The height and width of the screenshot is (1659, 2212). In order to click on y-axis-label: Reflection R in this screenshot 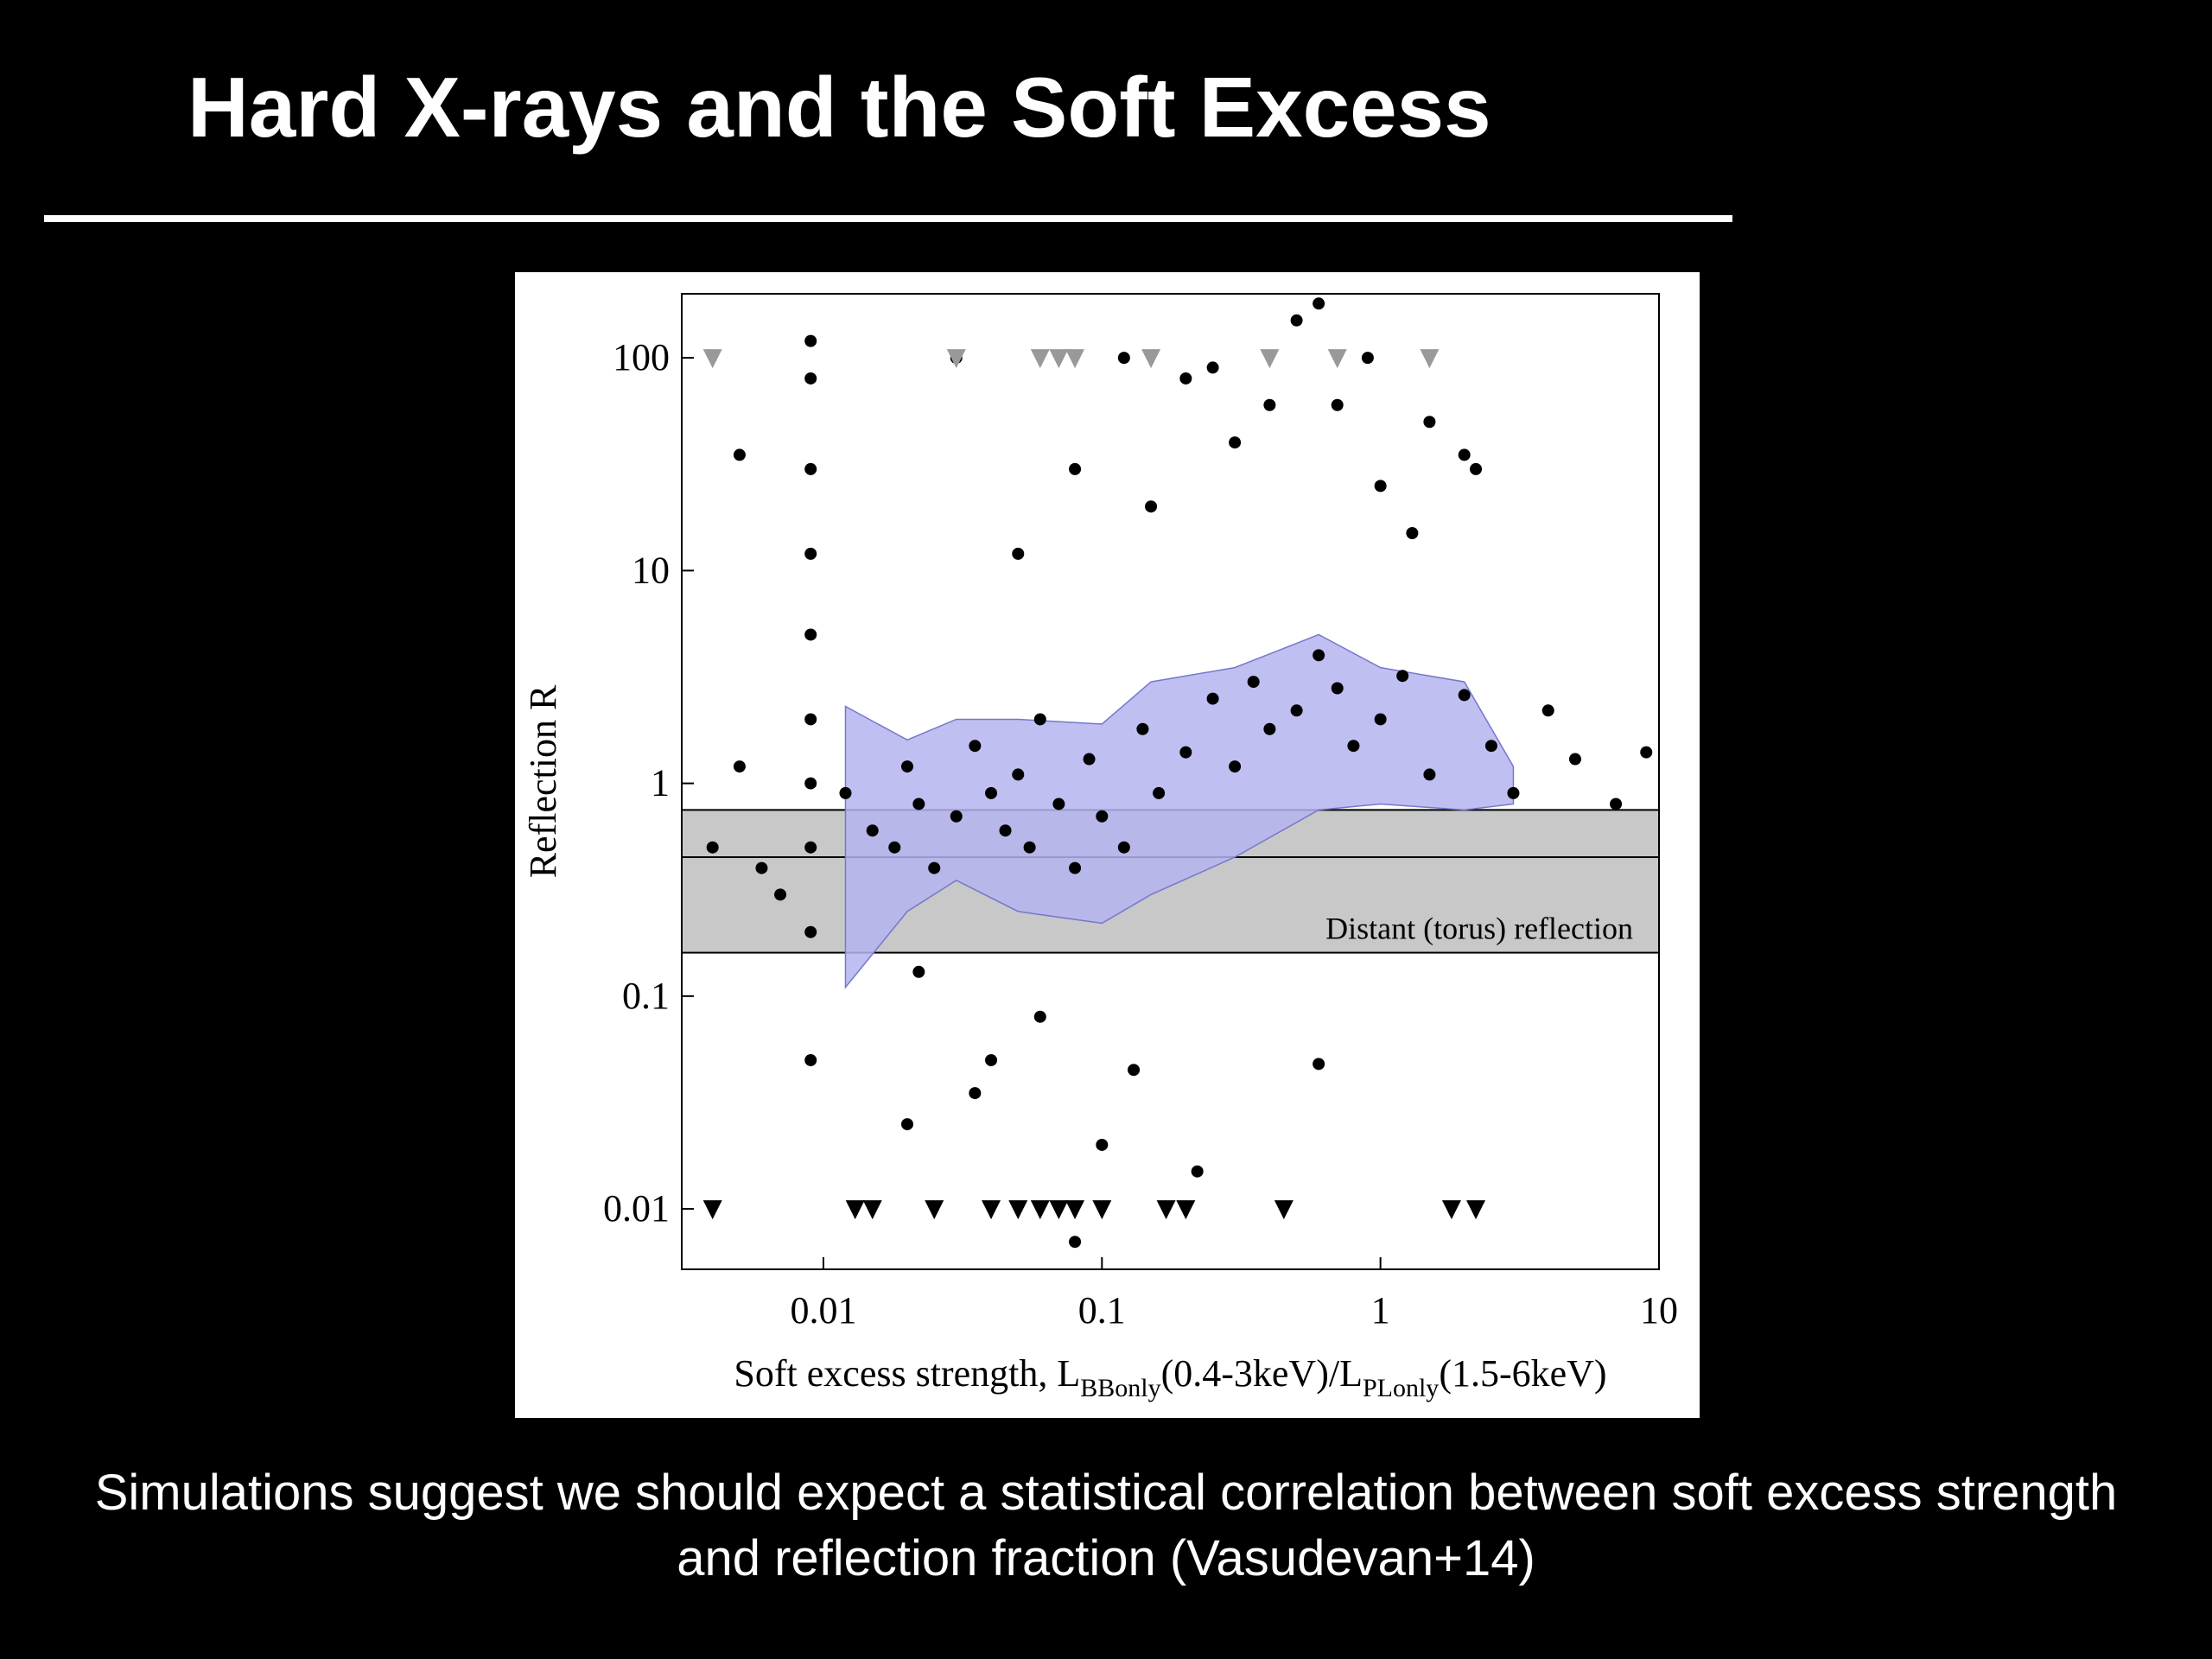, I will do `click(543, 781)`.